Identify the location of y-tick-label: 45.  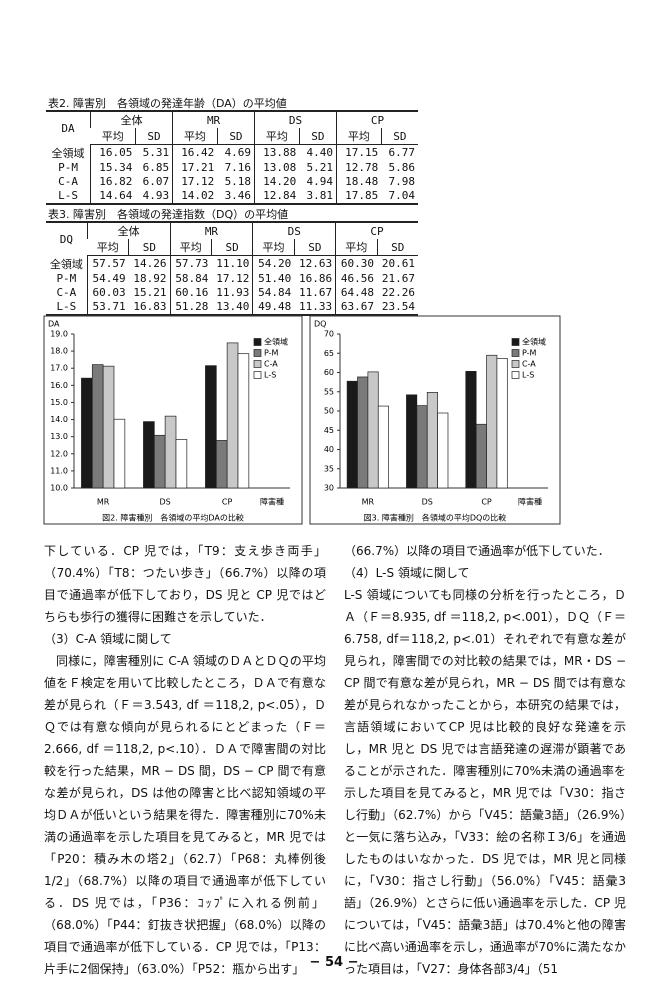
(329, 430).